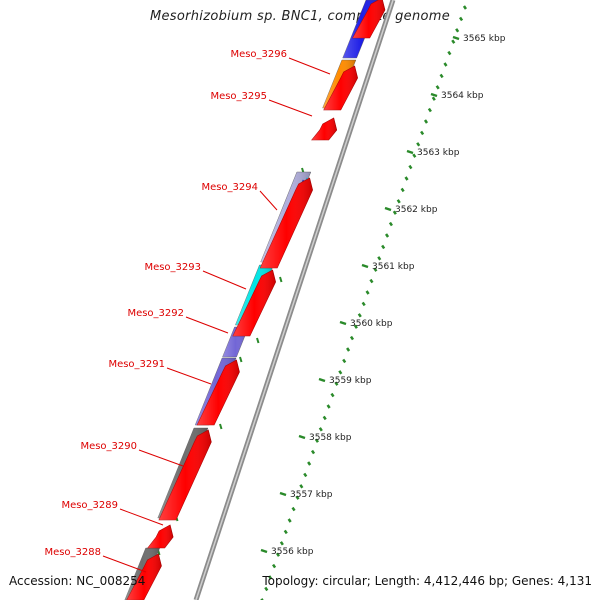 Image resolution: width=600 pixels, height=600 pixels. I want to click on scale-label-3: 3562 kbp, so click(416, 210).